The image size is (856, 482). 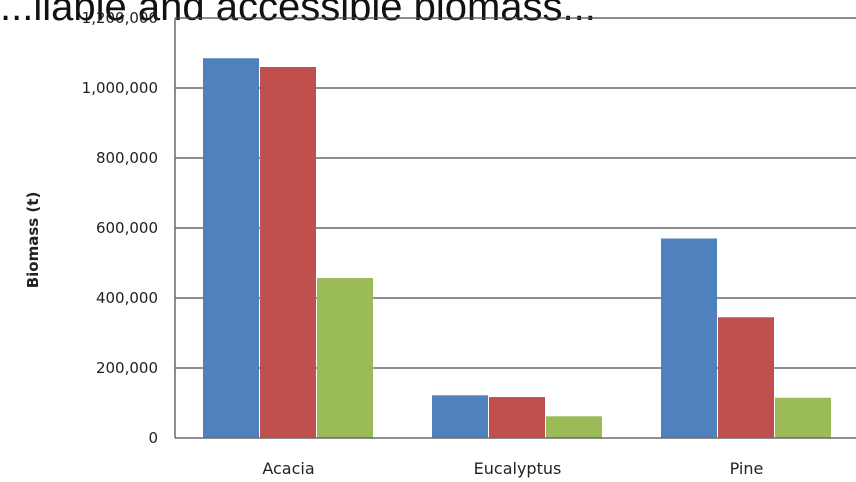 What do you see at coordinates (127, 158) in the screenshot?
I see `y-tick-label: 800,000` at bounding box center [127, 158].